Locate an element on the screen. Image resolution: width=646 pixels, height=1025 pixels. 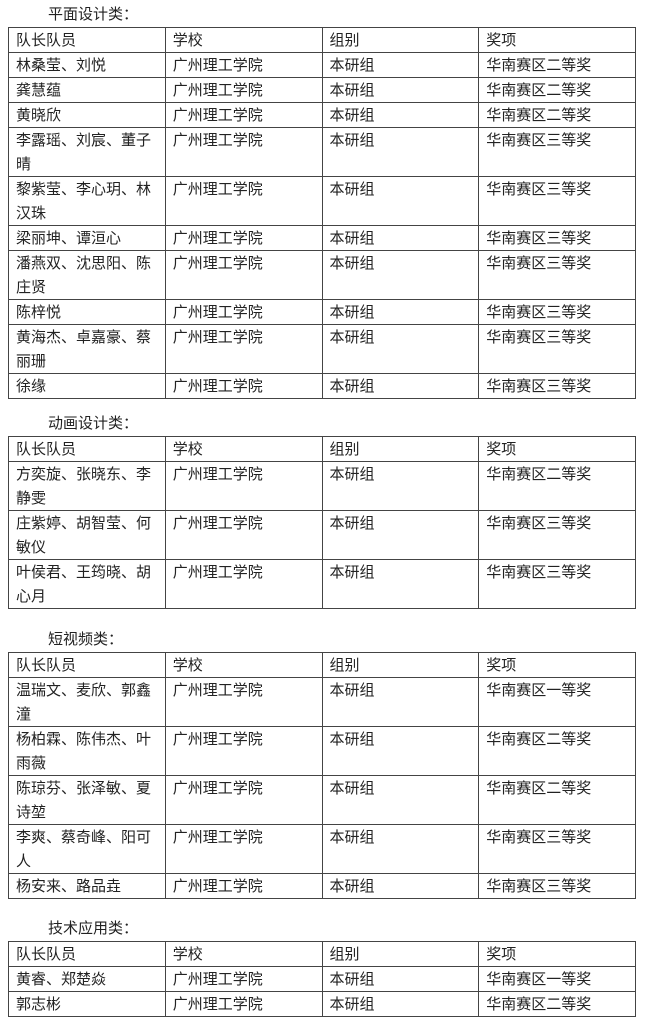
table-cell: 叶侯君、王筠晓、胡心月 is located at coordinates (87, 584).